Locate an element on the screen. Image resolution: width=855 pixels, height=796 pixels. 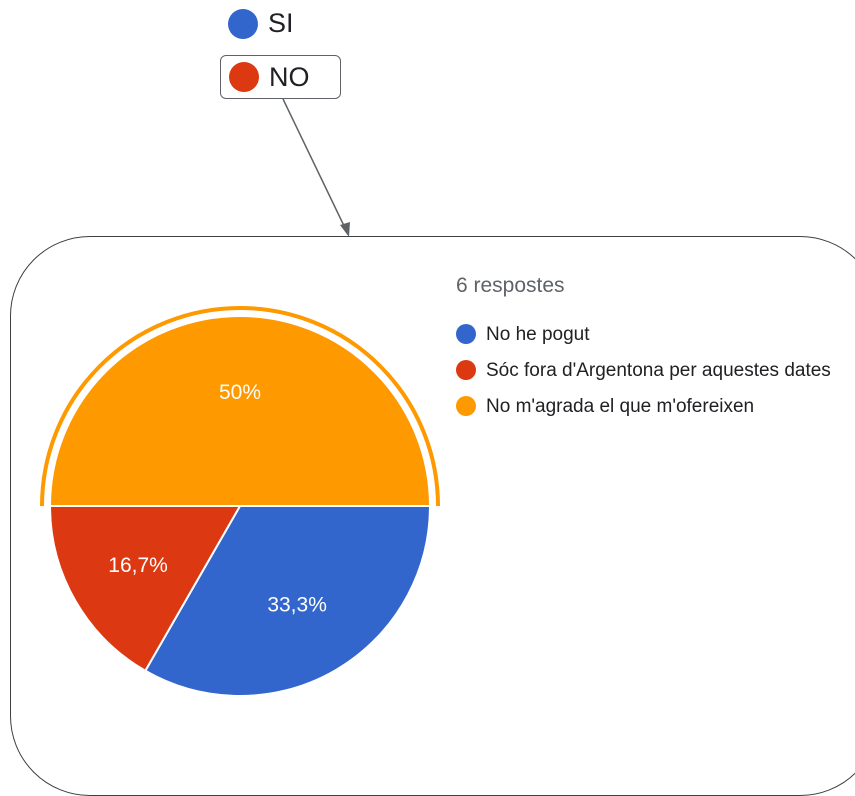
pie-data-label-2: 50% is located at coordinates (240, 392).